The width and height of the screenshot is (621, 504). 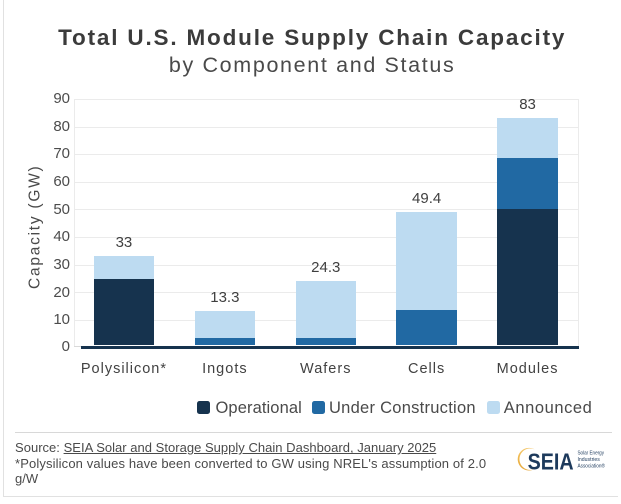 What do you see at coordinates (551, 462) in the screenshot?
I see `svg-text: SEIA` at bounding box center [551, 462].